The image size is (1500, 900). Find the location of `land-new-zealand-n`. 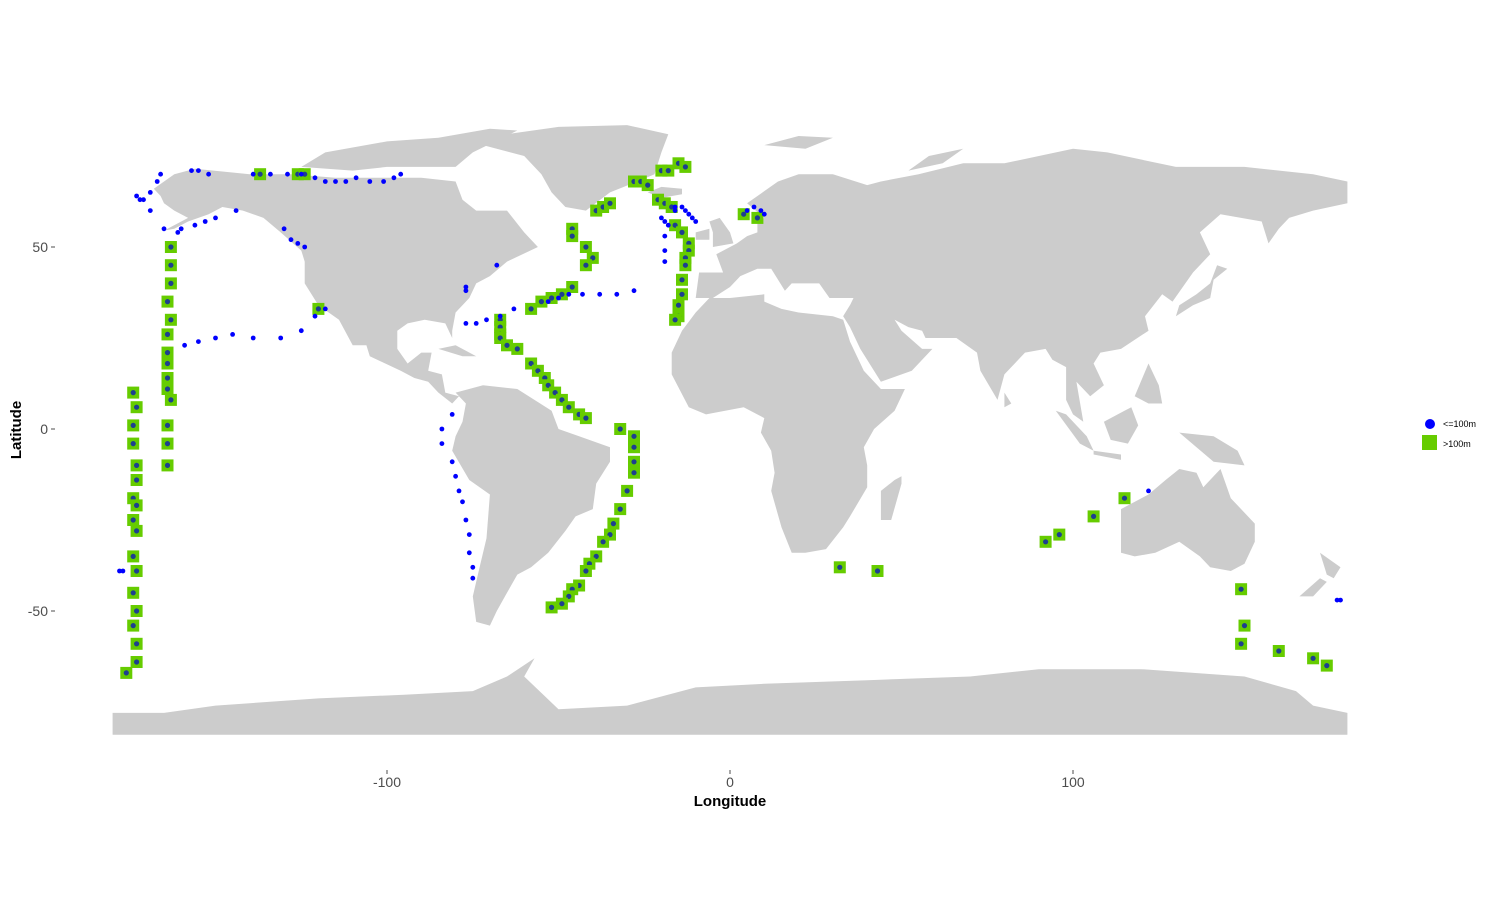

land-new-zealand-n is located at coordinates (1330, 565).